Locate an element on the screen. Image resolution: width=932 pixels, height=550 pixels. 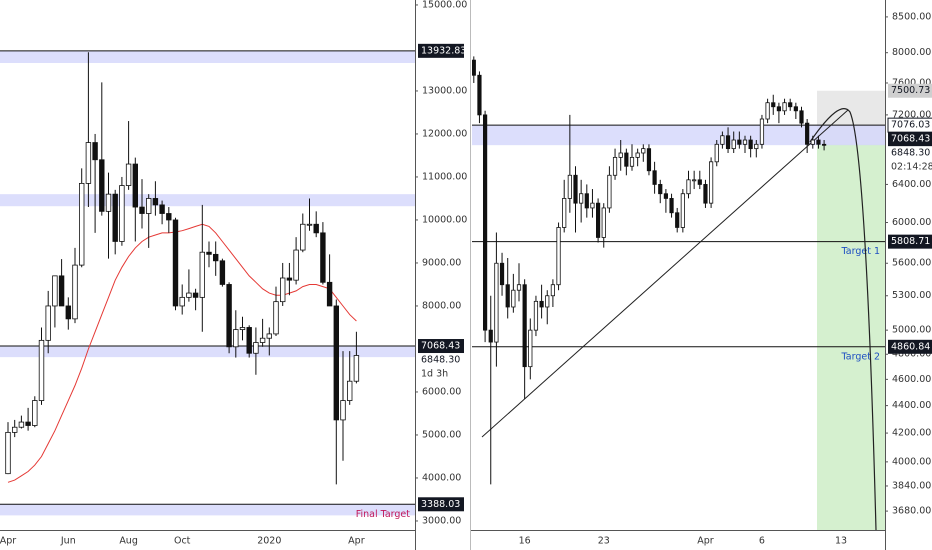
y-tick-label: 9000.00 is located at coordinates (441, 262).